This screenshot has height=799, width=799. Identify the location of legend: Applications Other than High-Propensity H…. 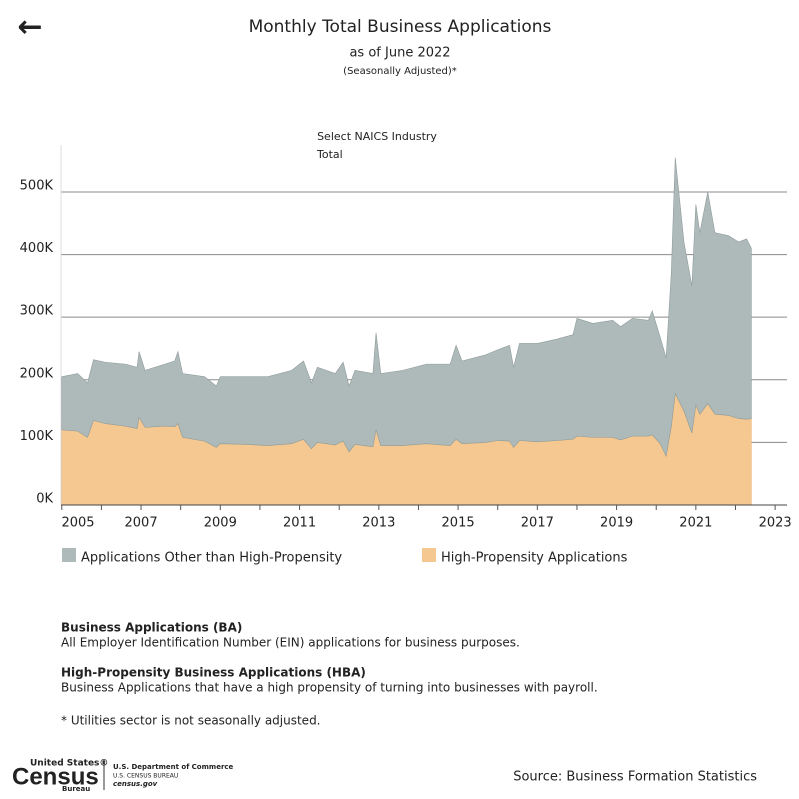
(345, 557).